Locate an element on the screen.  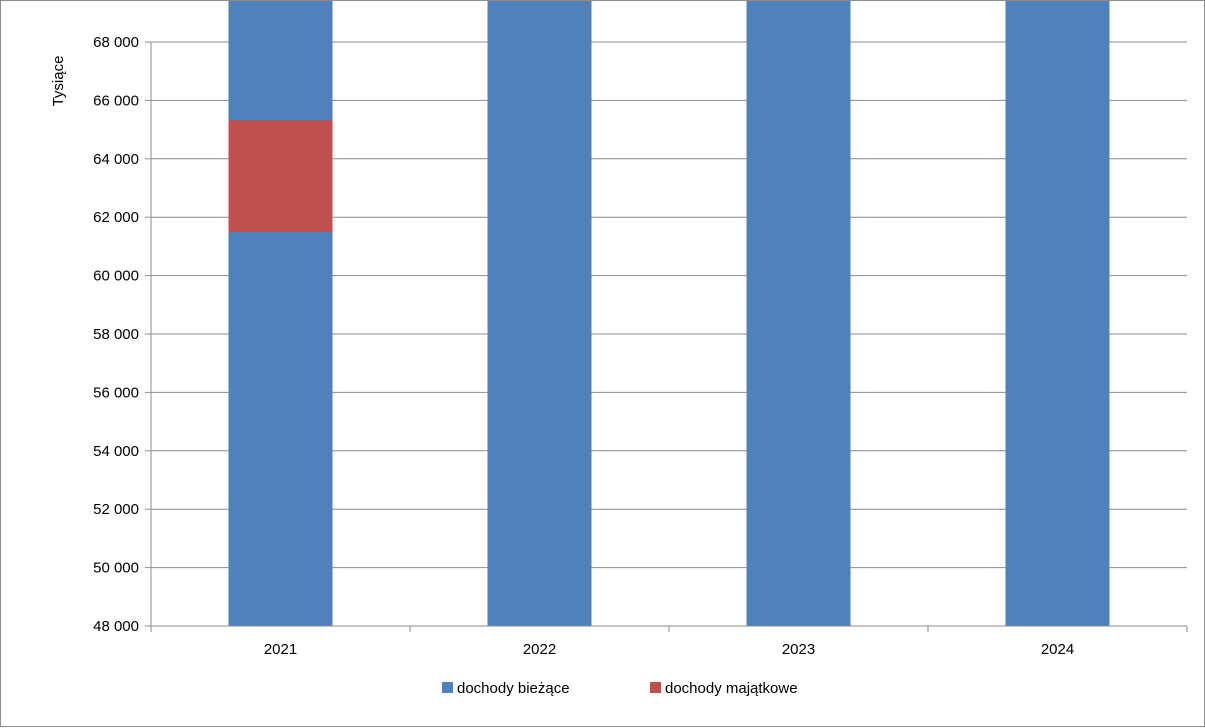
y-tick-label: 58 000 is located at coordinates (116, 334).